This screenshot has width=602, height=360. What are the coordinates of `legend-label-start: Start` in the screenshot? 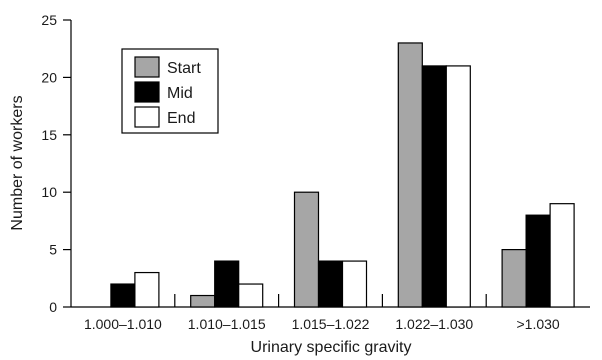 It's located at (184, 68).